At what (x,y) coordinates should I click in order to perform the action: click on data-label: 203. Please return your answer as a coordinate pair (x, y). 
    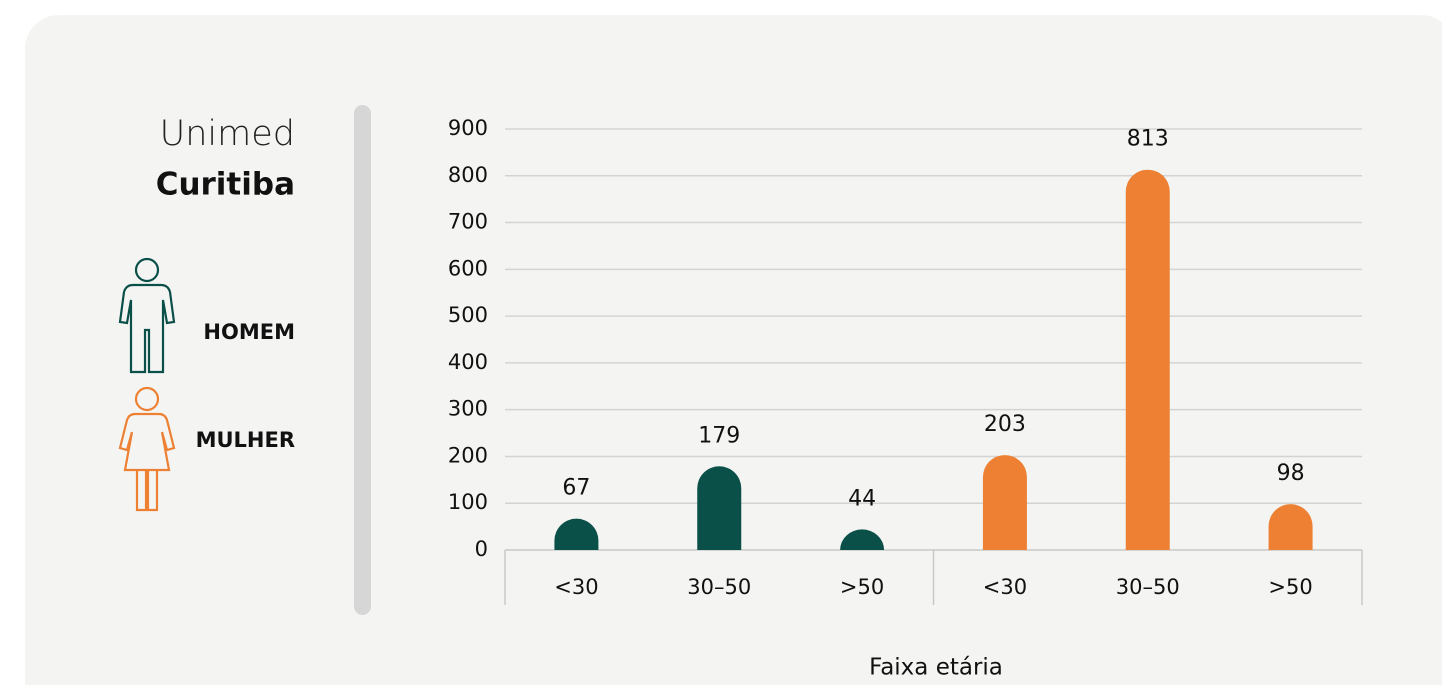
    Looking at the image, I should click on (1005, 424).